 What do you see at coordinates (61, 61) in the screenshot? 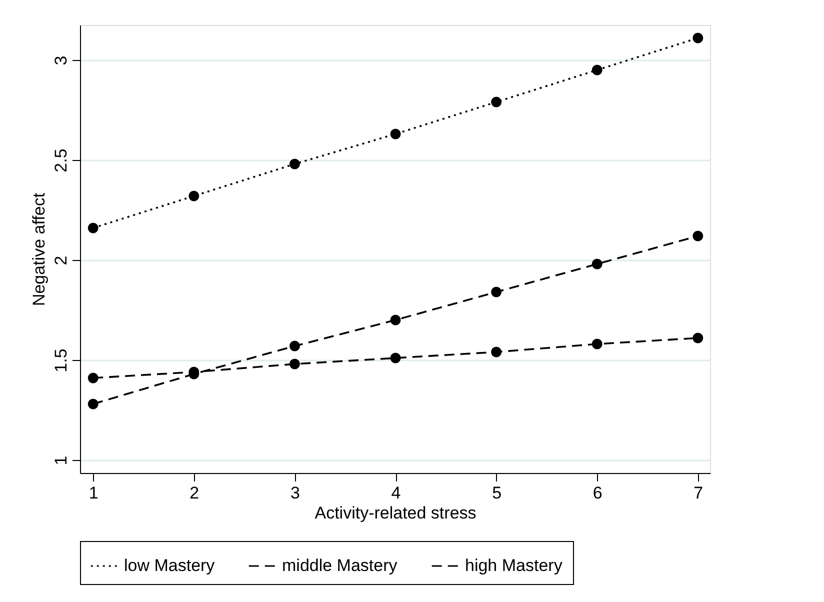
I see `y-tick-label: 3` at bounding box center [61, 61].